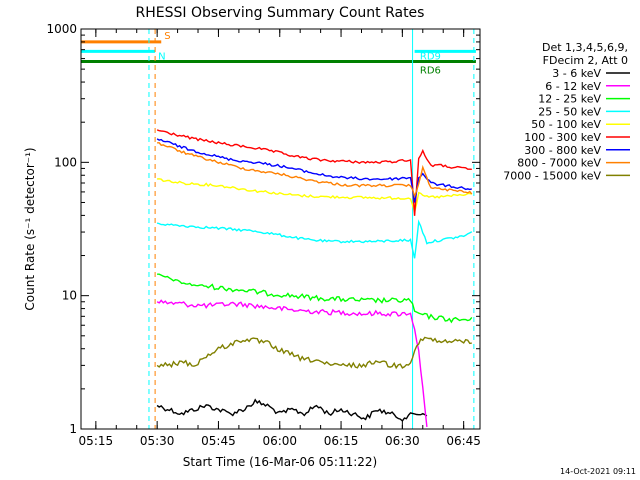  Describe the element at coordinates (559, 163) in the screenshot. I see `legend-entry-label: 800 - 7000 keV` at that location.